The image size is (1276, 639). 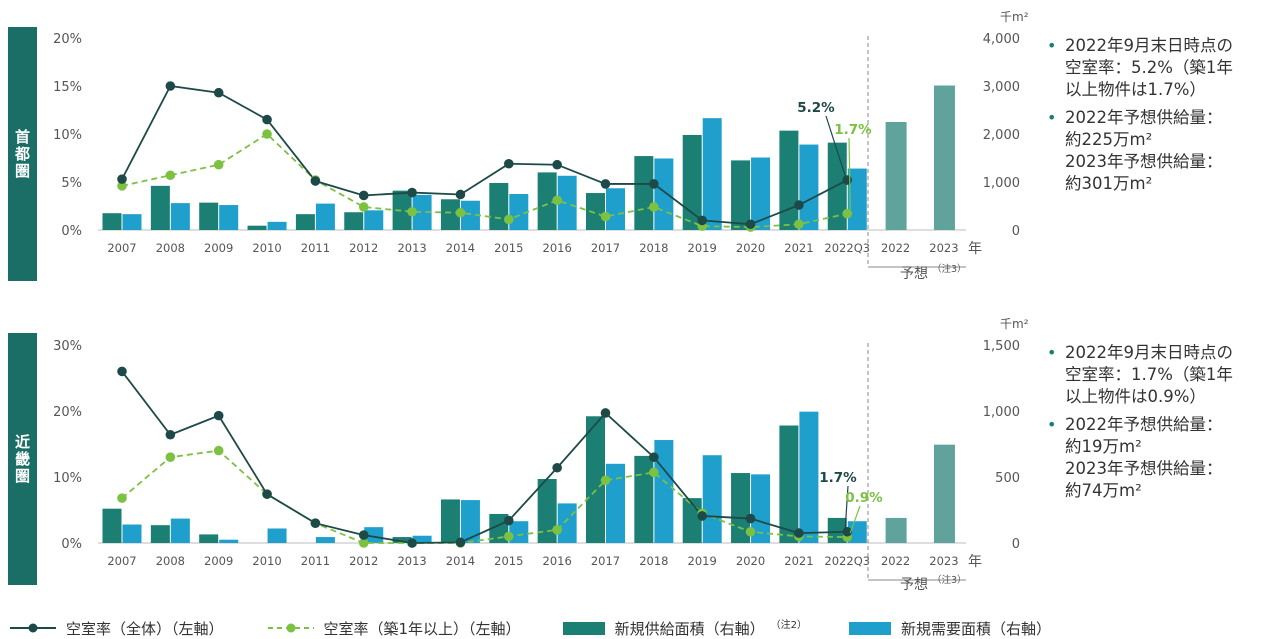 I want to click on note-line: 約74万m², so click(x=1103, y=490).